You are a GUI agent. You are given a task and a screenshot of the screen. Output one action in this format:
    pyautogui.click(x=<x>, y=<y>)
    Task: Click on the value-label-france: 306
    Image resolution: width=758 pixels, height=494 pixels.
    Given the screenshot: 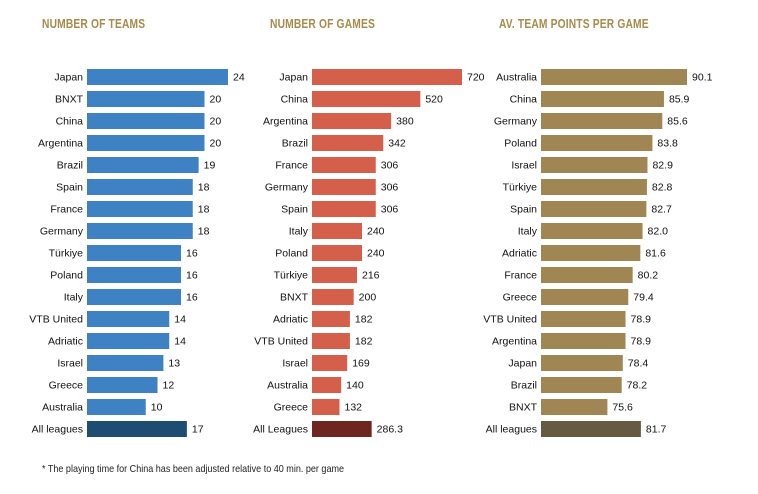 What is the action you would take?
    pyautogui.click(x=390, y=166)
    